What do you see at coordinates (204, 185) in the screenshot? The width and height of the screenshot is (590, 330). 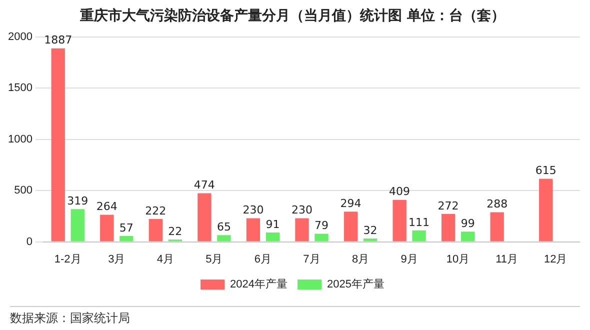 I see `data-label: 474` at bounding box center [204, 185].